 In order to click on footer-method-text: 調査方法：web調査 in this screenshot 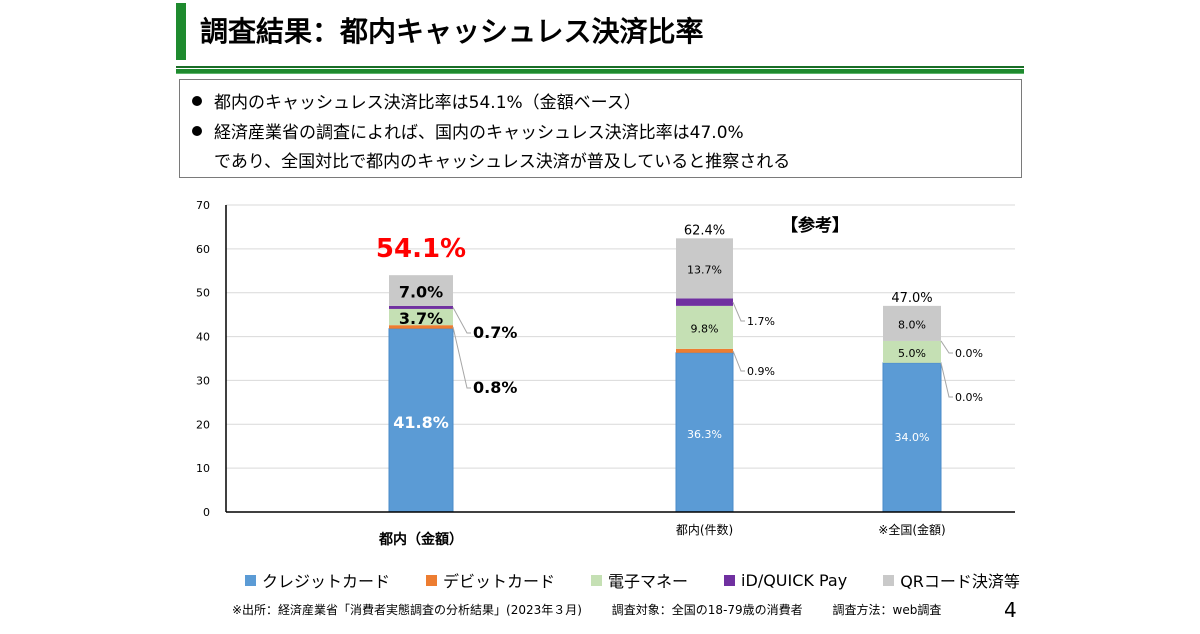, I will do `click(887, 610)`.